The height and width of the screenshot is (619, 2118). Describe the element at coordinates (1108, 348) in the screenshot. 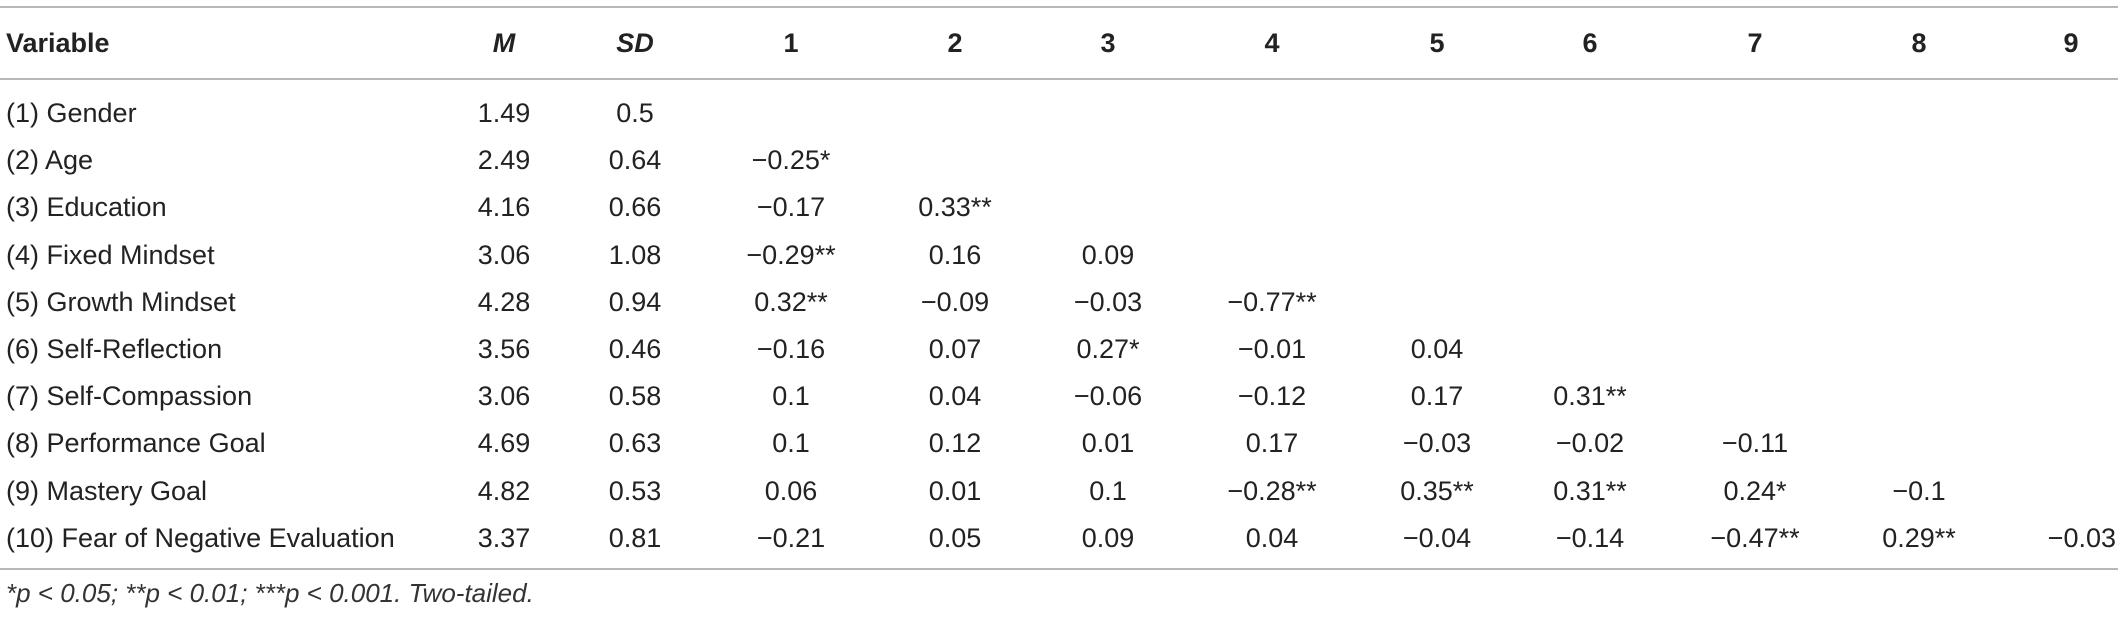

I see `cell-correlation-col-3: 0.27*` at that location.